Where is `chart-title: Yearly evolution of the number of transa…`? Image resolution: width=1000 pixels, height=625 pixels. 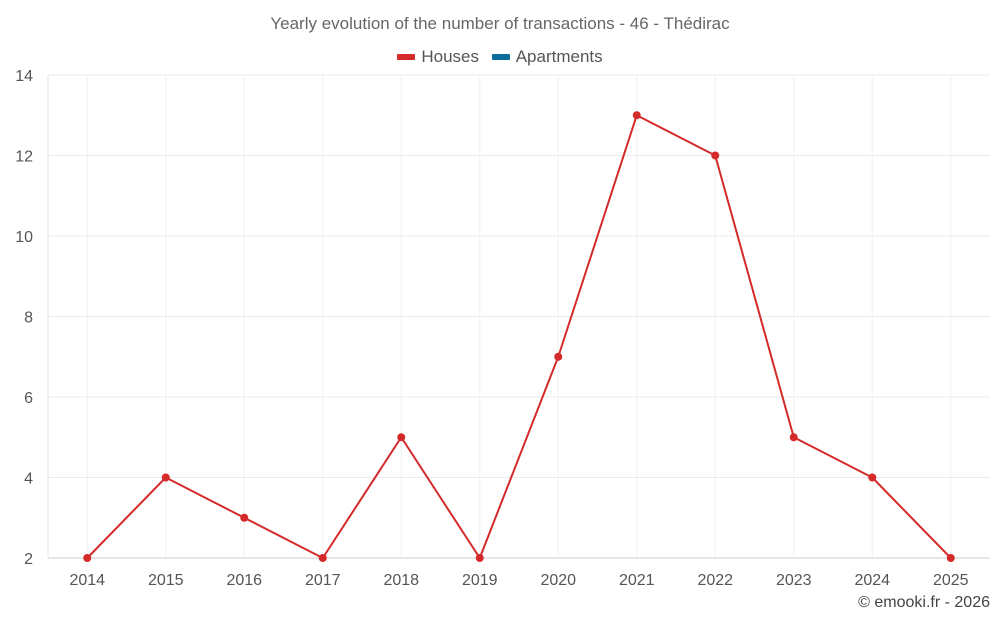
chart-title: Yearly evolution of the number of transa… is located at coordinates (500, 23).